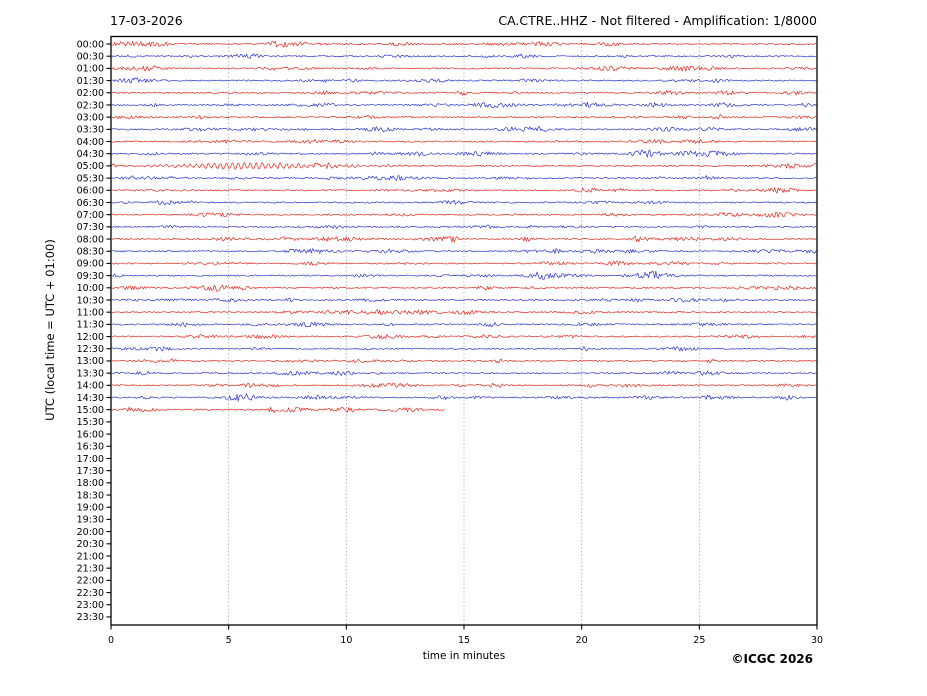 The width and height of the screenshot is (927, 696). Describe the element at coordinates (90, 459) in the screenshot. I see `y-tick-label: 17:00` at that location.